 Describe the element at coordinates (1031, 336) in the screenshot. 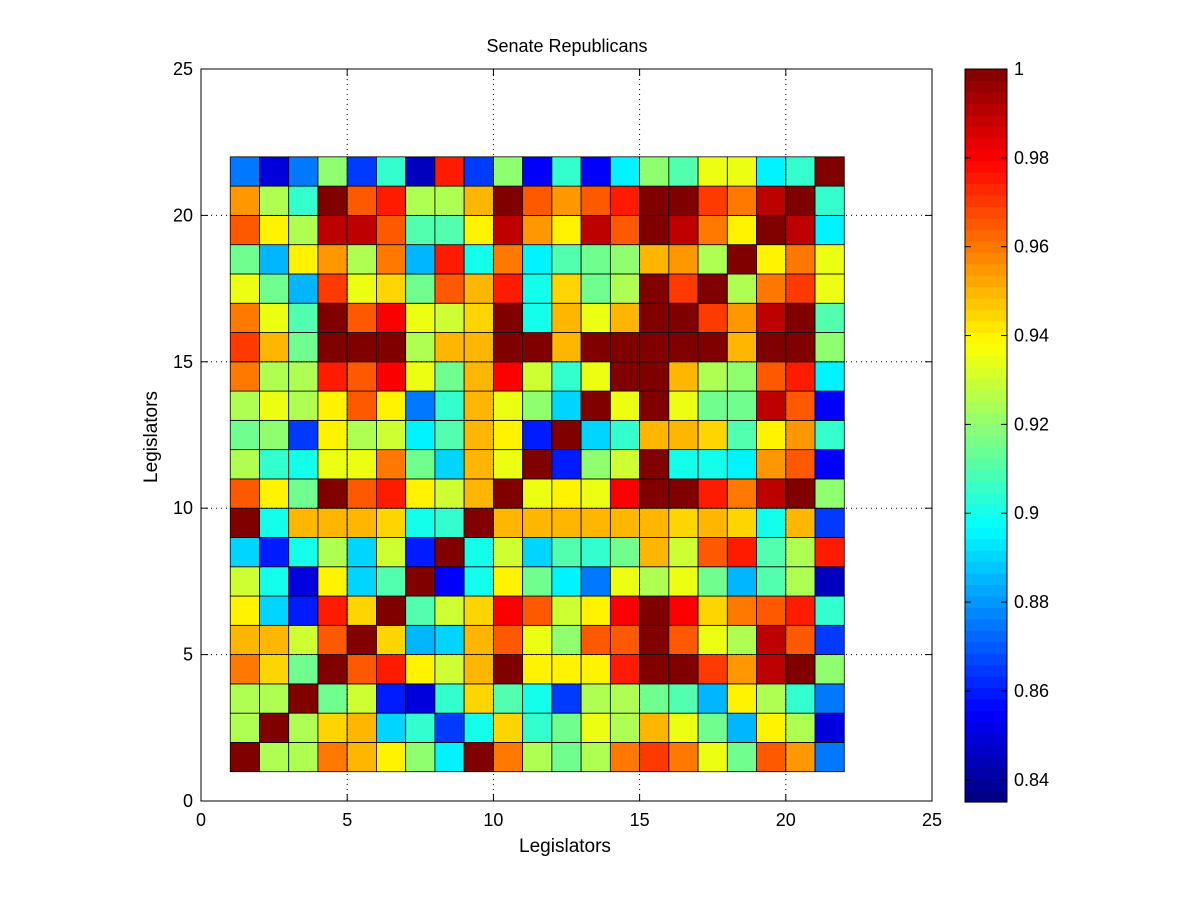

I see `colorbar-tick-label: 0.94` at that location.